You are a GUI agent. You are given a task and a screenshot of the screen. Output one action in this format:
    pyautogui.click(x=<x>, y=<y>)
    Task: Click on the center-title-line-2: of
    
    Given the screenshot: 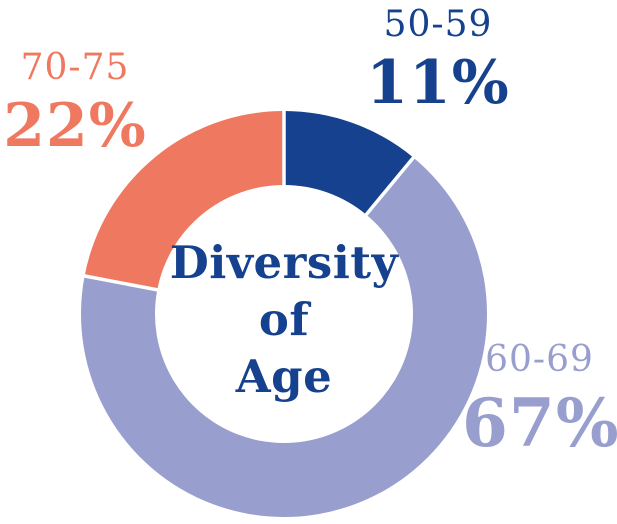 What is the action you would take?
    pyautogui.click(x=284, y=320)
    